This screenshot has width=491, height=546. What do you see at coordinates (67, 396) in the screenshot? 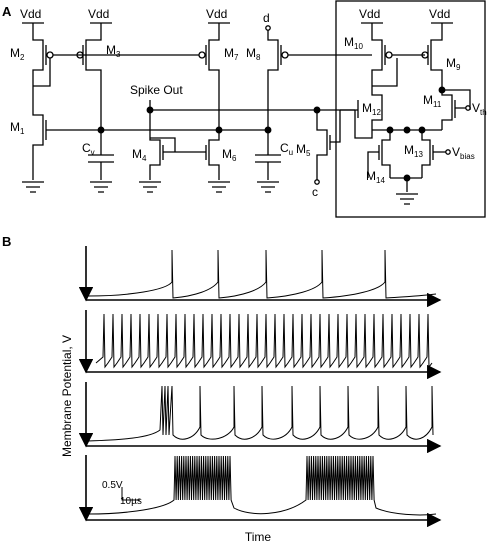
I see `y-axis-label: Membrane Potential, V` at bounding box center [67, 396].